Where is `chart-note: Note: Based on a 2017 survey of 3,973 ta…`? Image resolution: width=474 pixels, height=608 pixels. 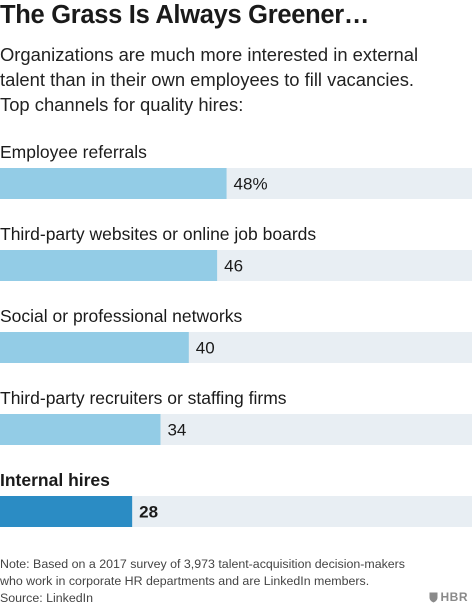
chart-note: Note: Based on a 2017 survey of 3,973 ta… is located at coordinates (215, 581).